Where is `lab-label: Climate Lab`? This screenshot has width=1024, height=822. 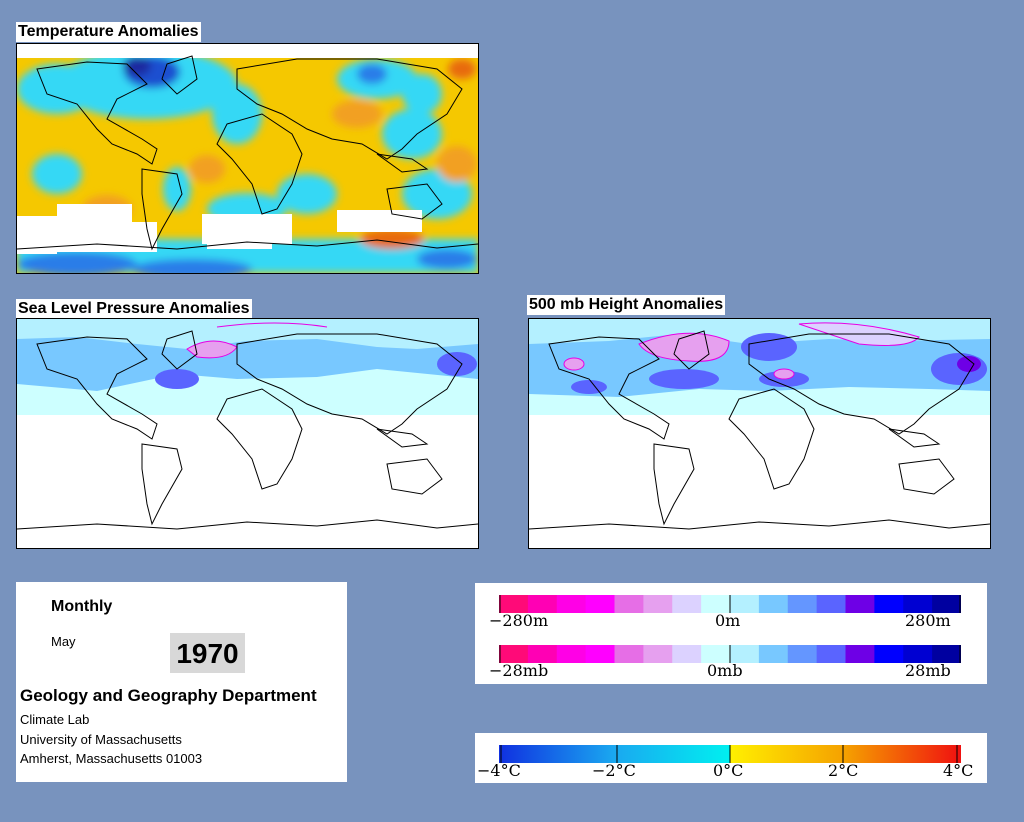 lab-label: Climate Lab is located at coordinates (55, 719).